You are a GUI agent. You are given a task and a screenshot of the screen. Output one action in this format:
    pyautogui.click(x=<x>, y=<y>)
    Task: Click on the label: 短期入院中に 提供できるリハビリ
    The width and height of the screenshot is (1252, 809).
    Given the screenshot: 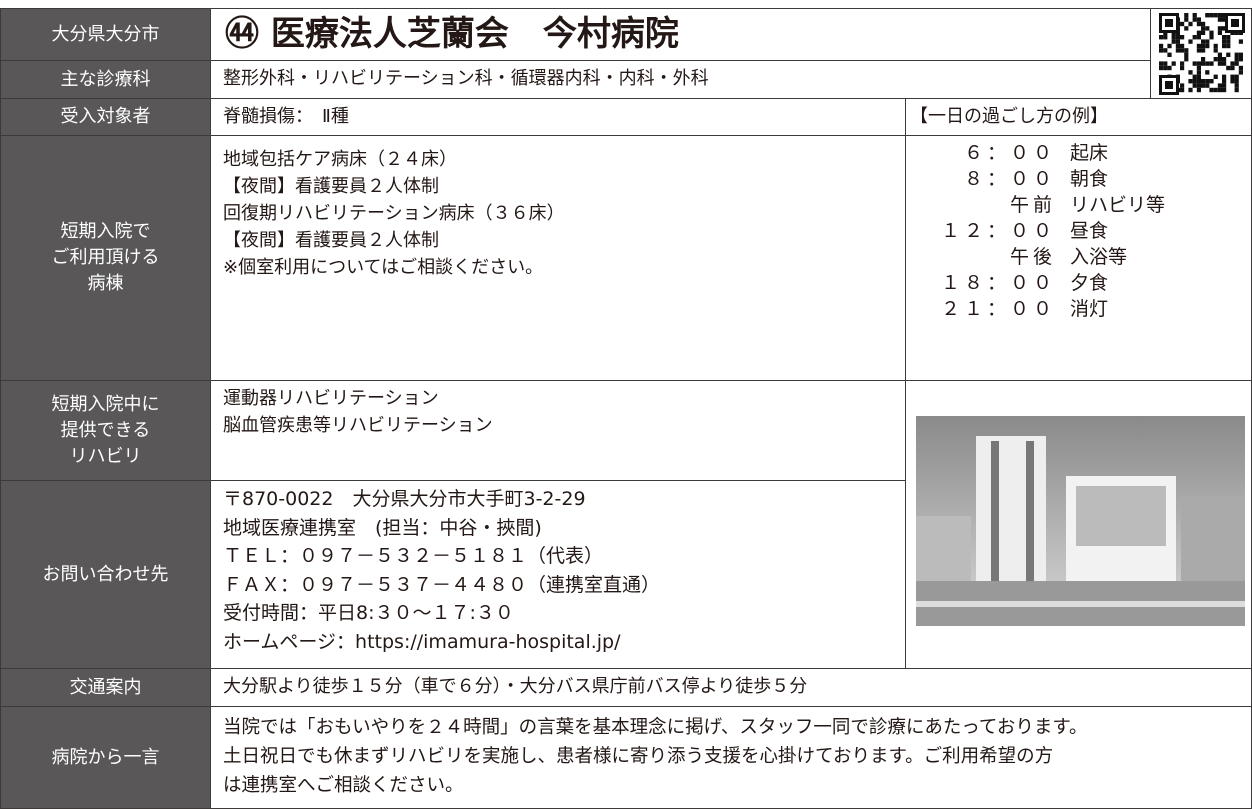 What is the action you would take?
    pyautogui.click(x=105, y=430)
    